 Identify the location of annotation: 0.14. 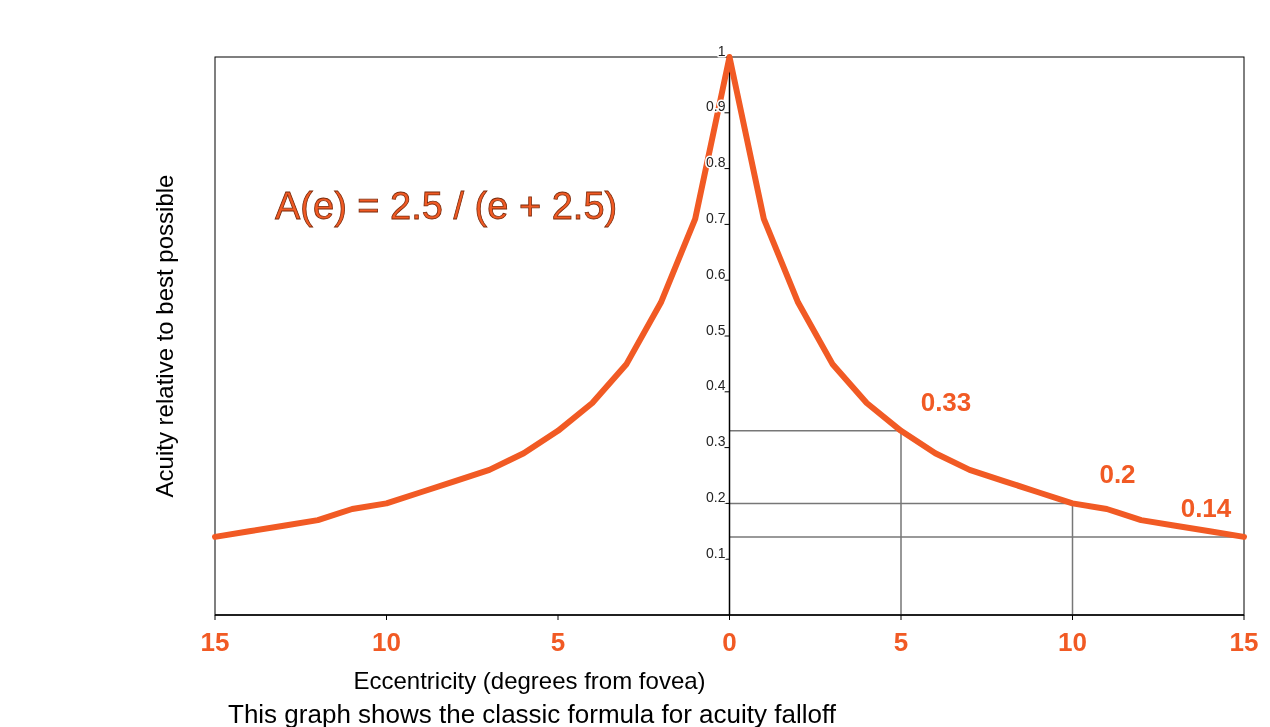
(1206, 507).